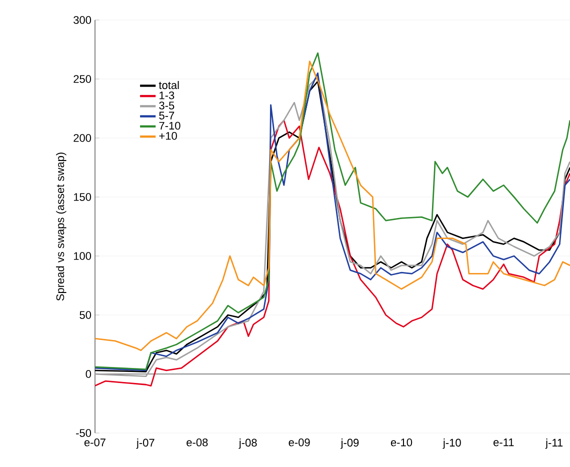  I want to click on y-tick-label: 250, so click(83, 79).